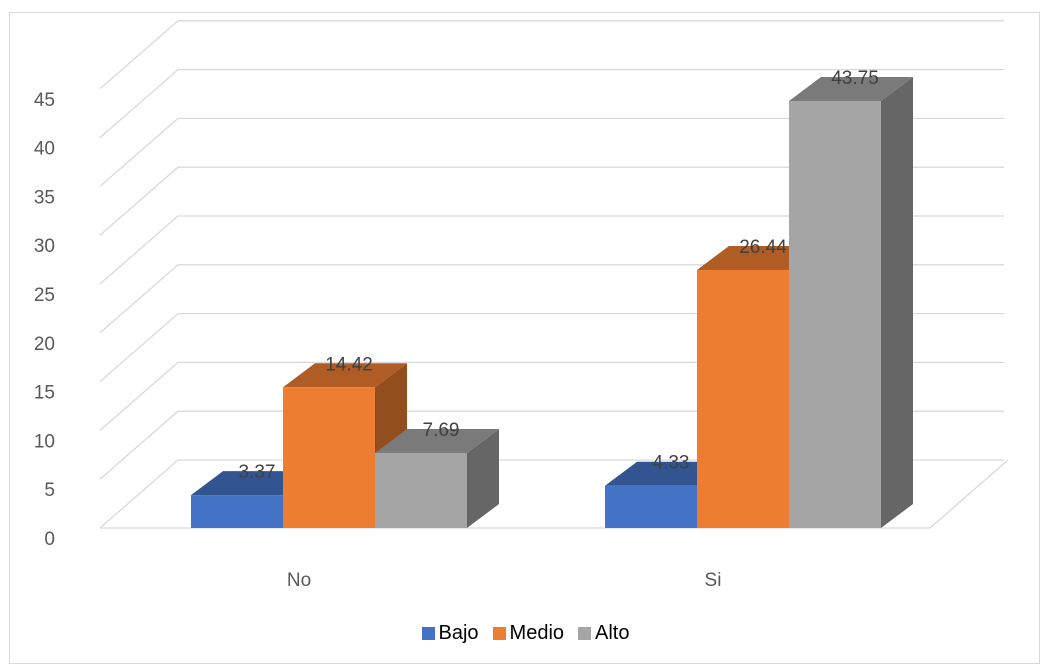 The image size is (1051, 666). Describe the element at coordinates (44, 100) in the screenshot. I see `y-tick-label: 45` at that location.